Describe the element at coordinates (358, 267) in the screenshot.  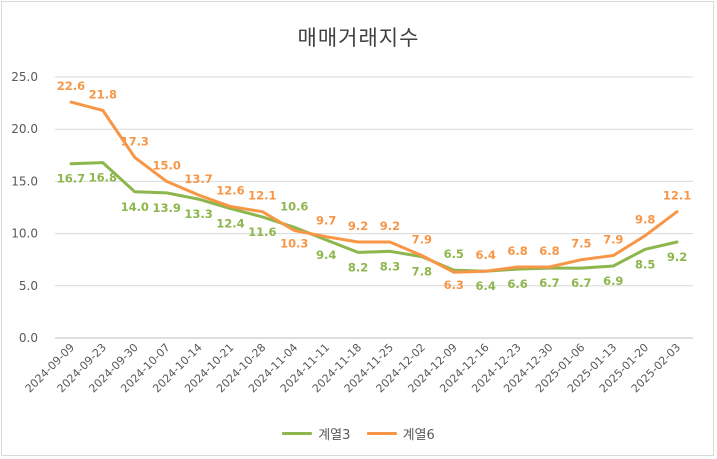
I see `data-label-series-3: 8.2` at that location.